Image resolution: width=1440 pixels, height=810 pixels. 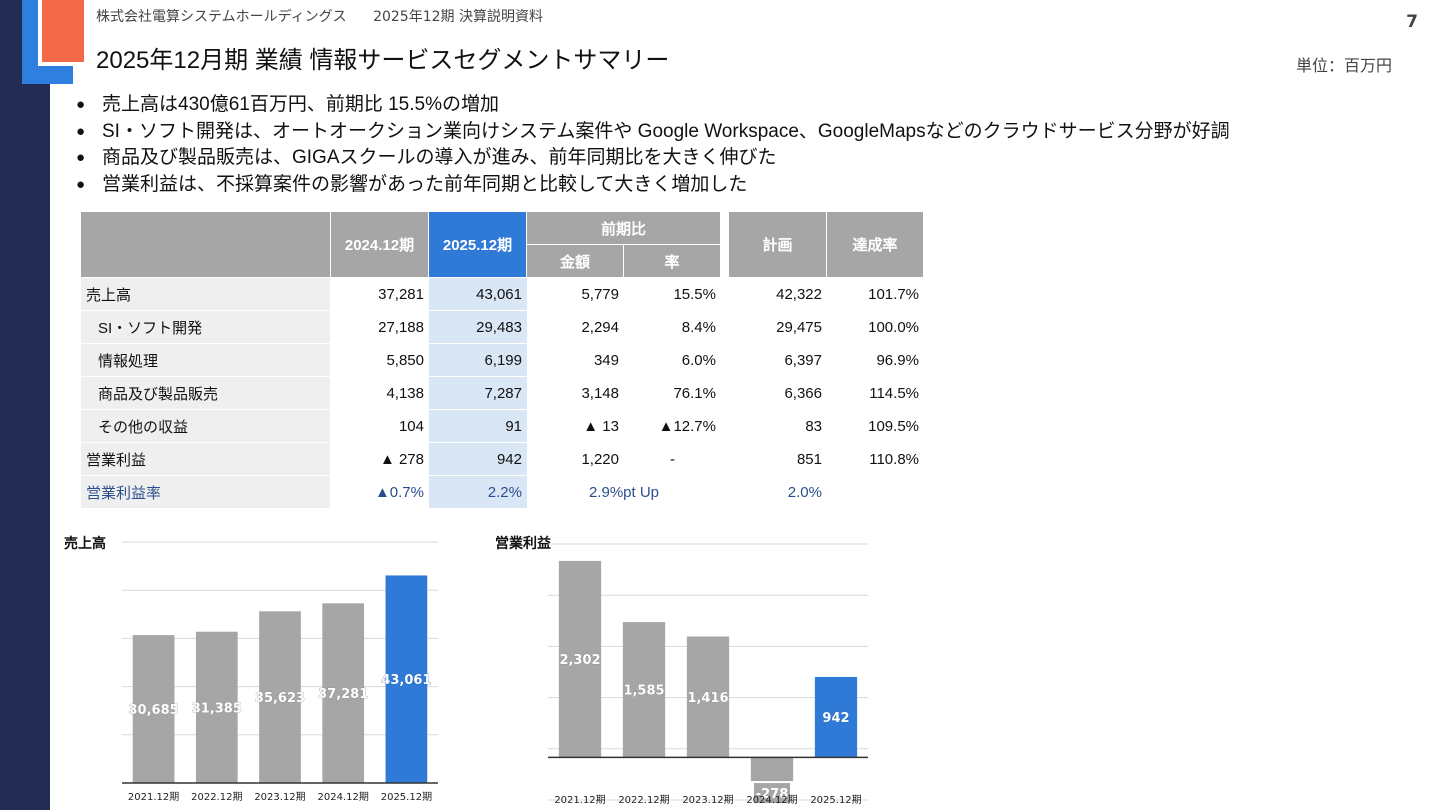 I want to click on data-label: 942, so click(x=835, y=718).